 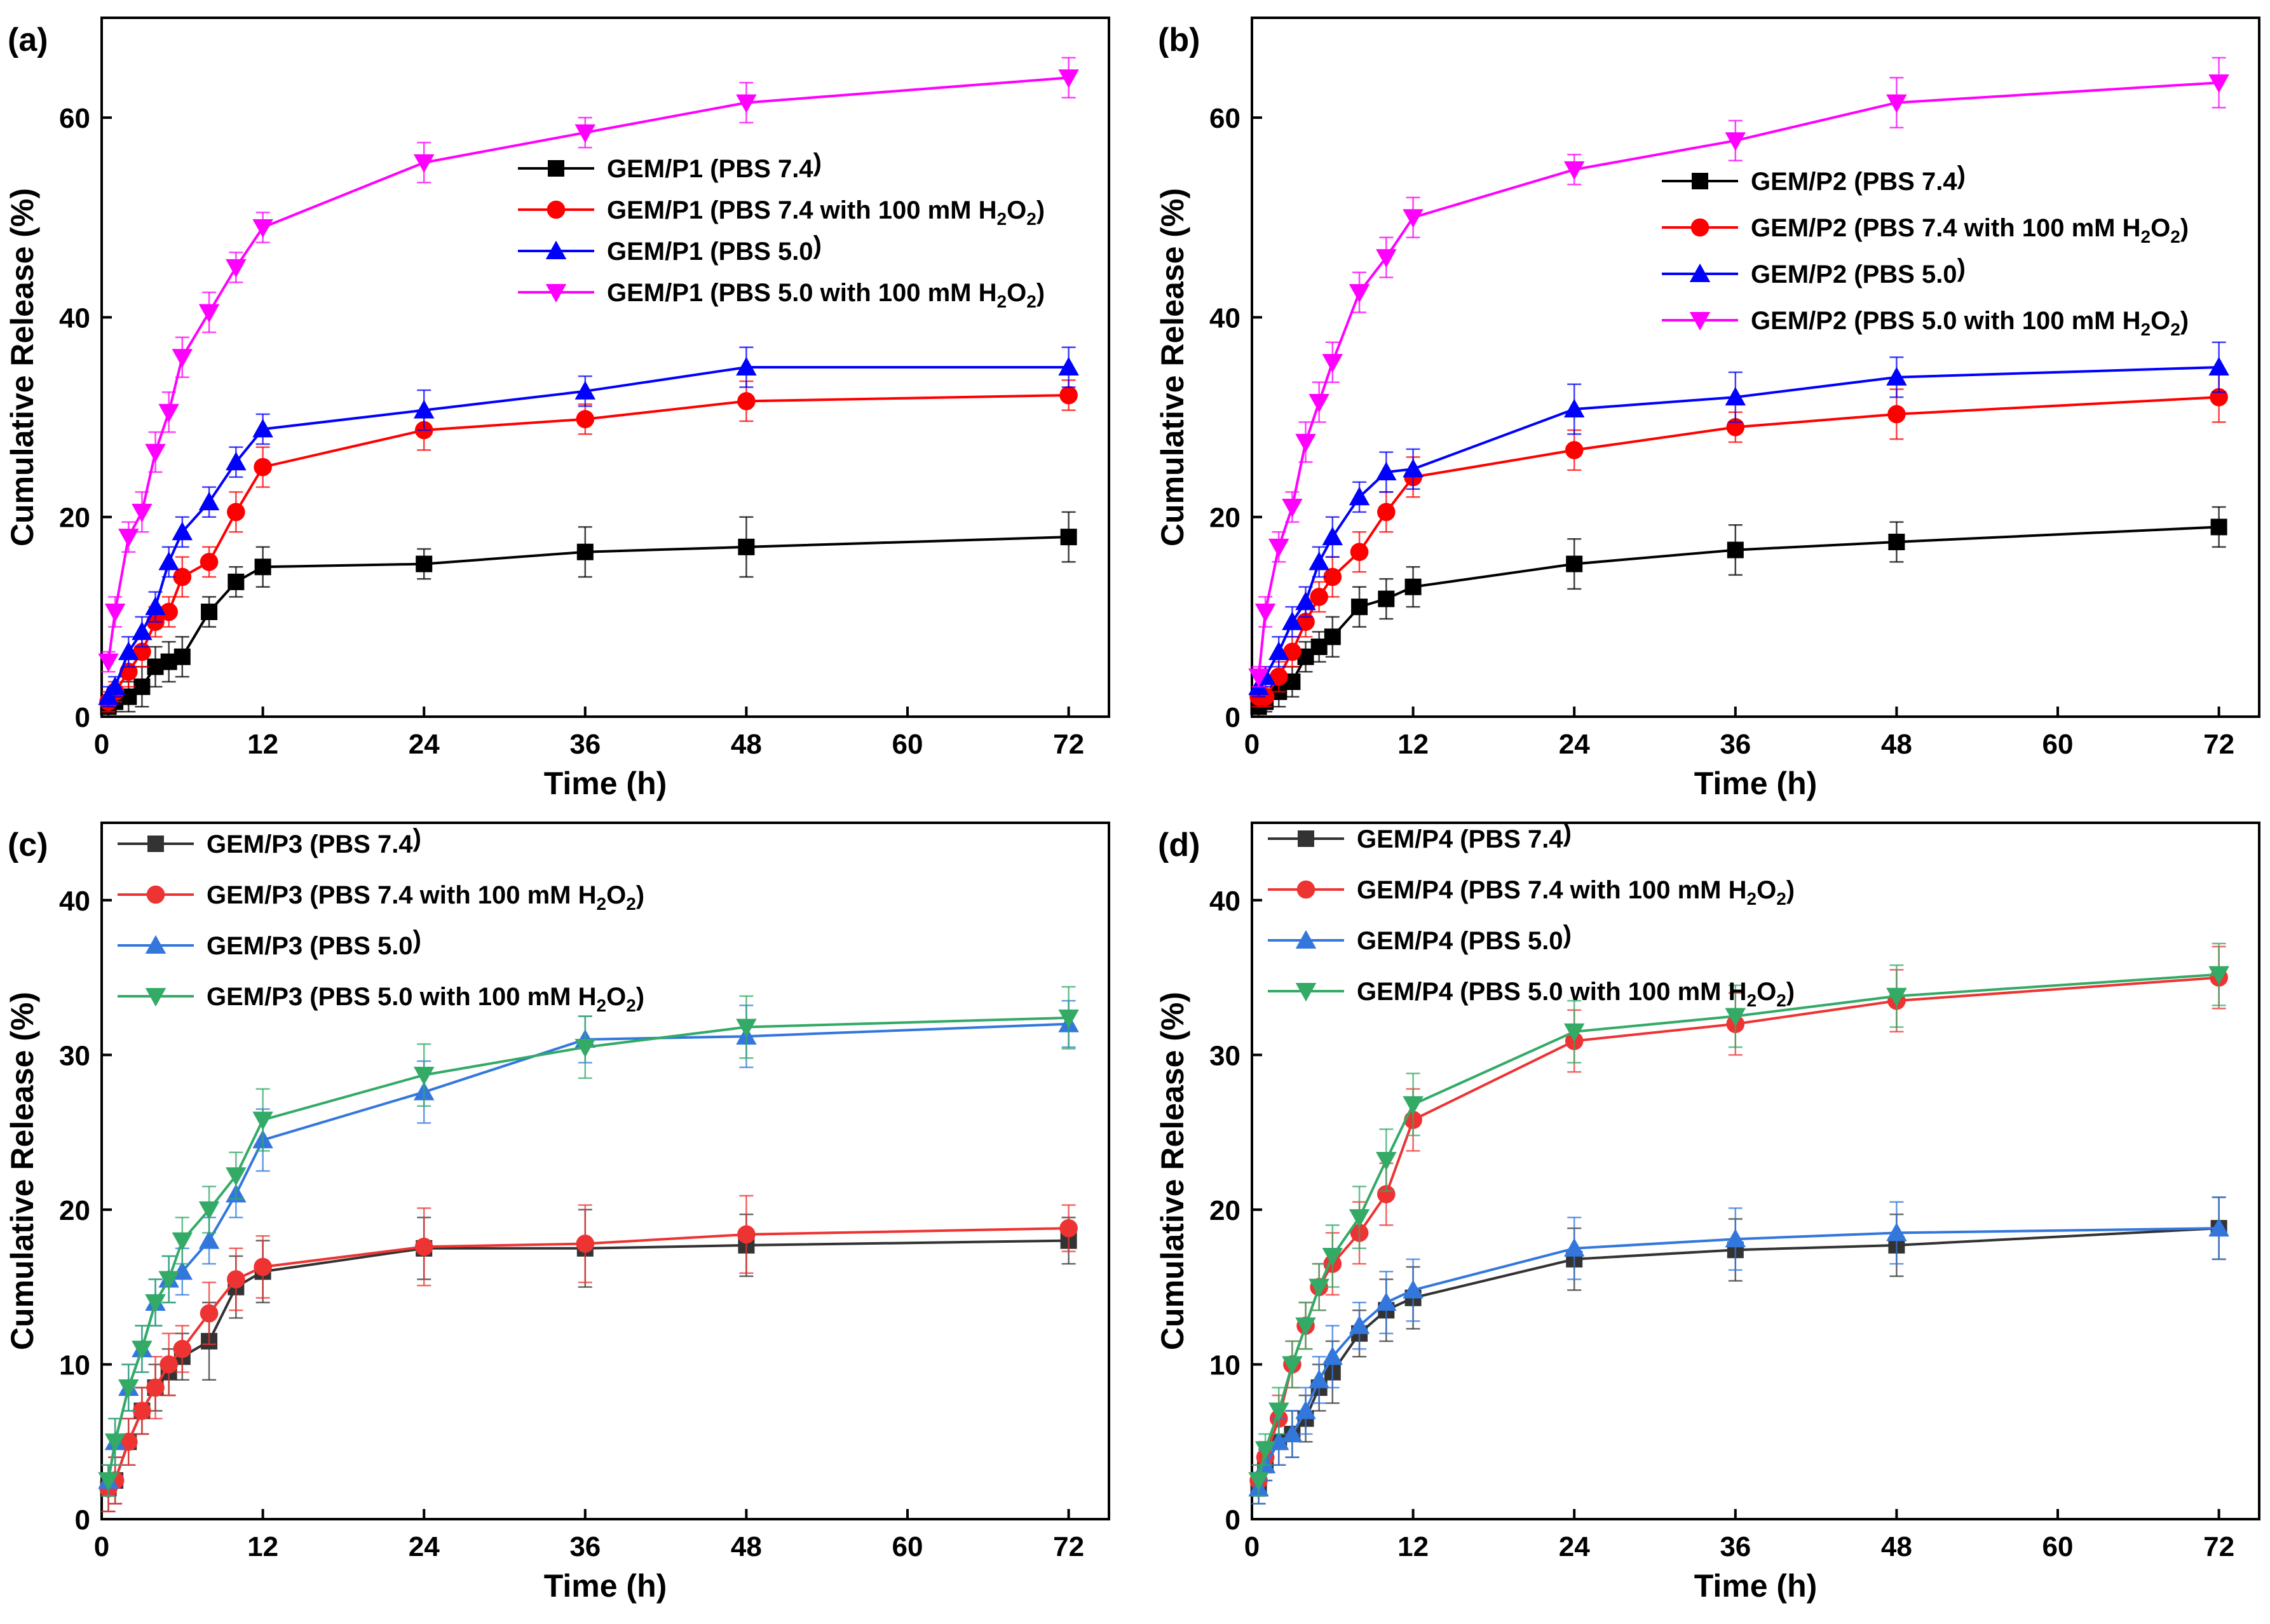 What do you see at coordinates (670, 248) in the screenshot?
I see `legend-item: GEM/P1 (PBS 5.0)` at bounding box center [670, 248].